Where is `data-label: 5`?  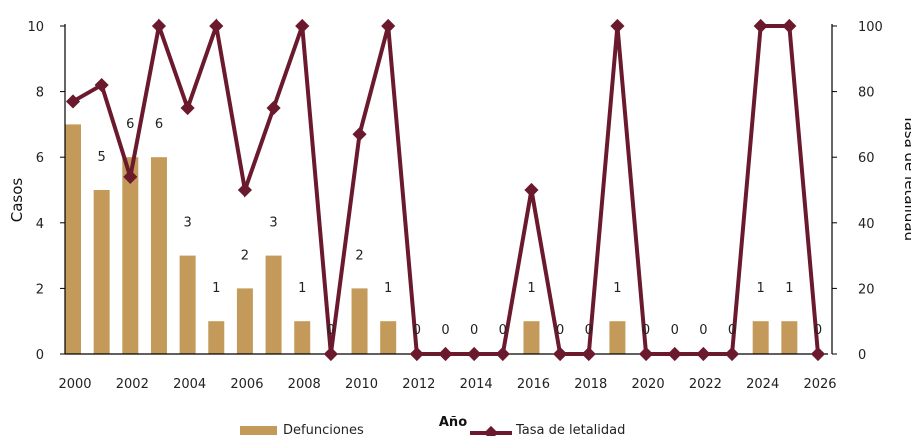
data-label: 5 is located at coordinates (102, 157).